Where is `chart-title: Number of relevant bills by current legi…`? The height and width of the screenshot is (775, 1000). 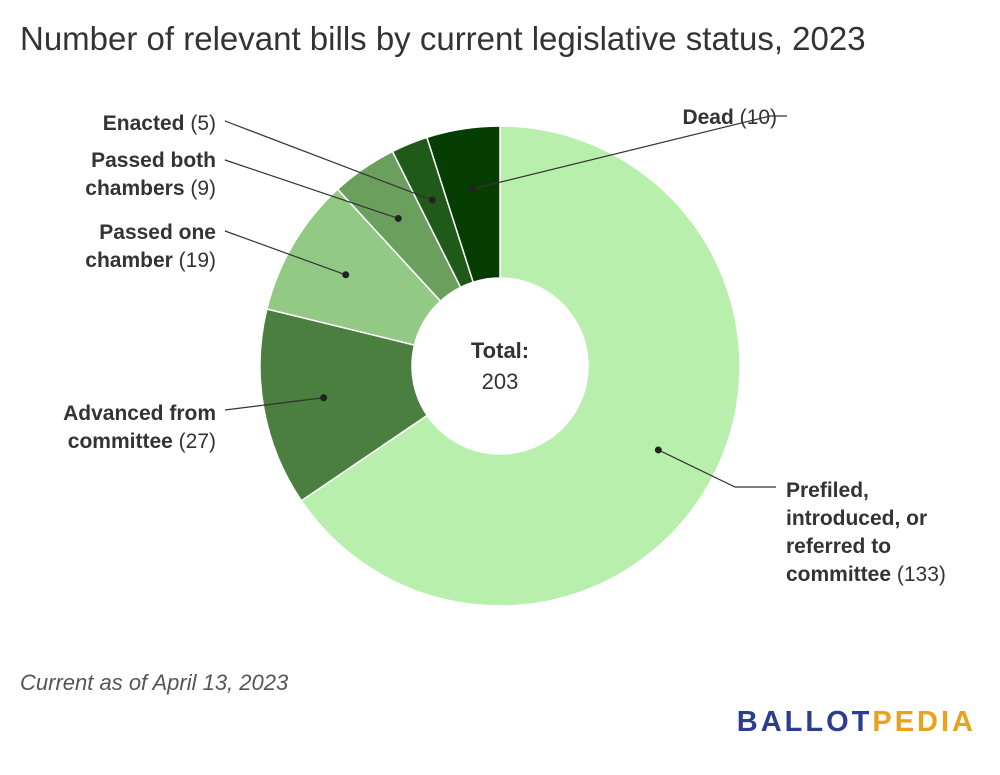
chart-title: Number of relevant bills by current legi… is located at coordinates (443, 38).